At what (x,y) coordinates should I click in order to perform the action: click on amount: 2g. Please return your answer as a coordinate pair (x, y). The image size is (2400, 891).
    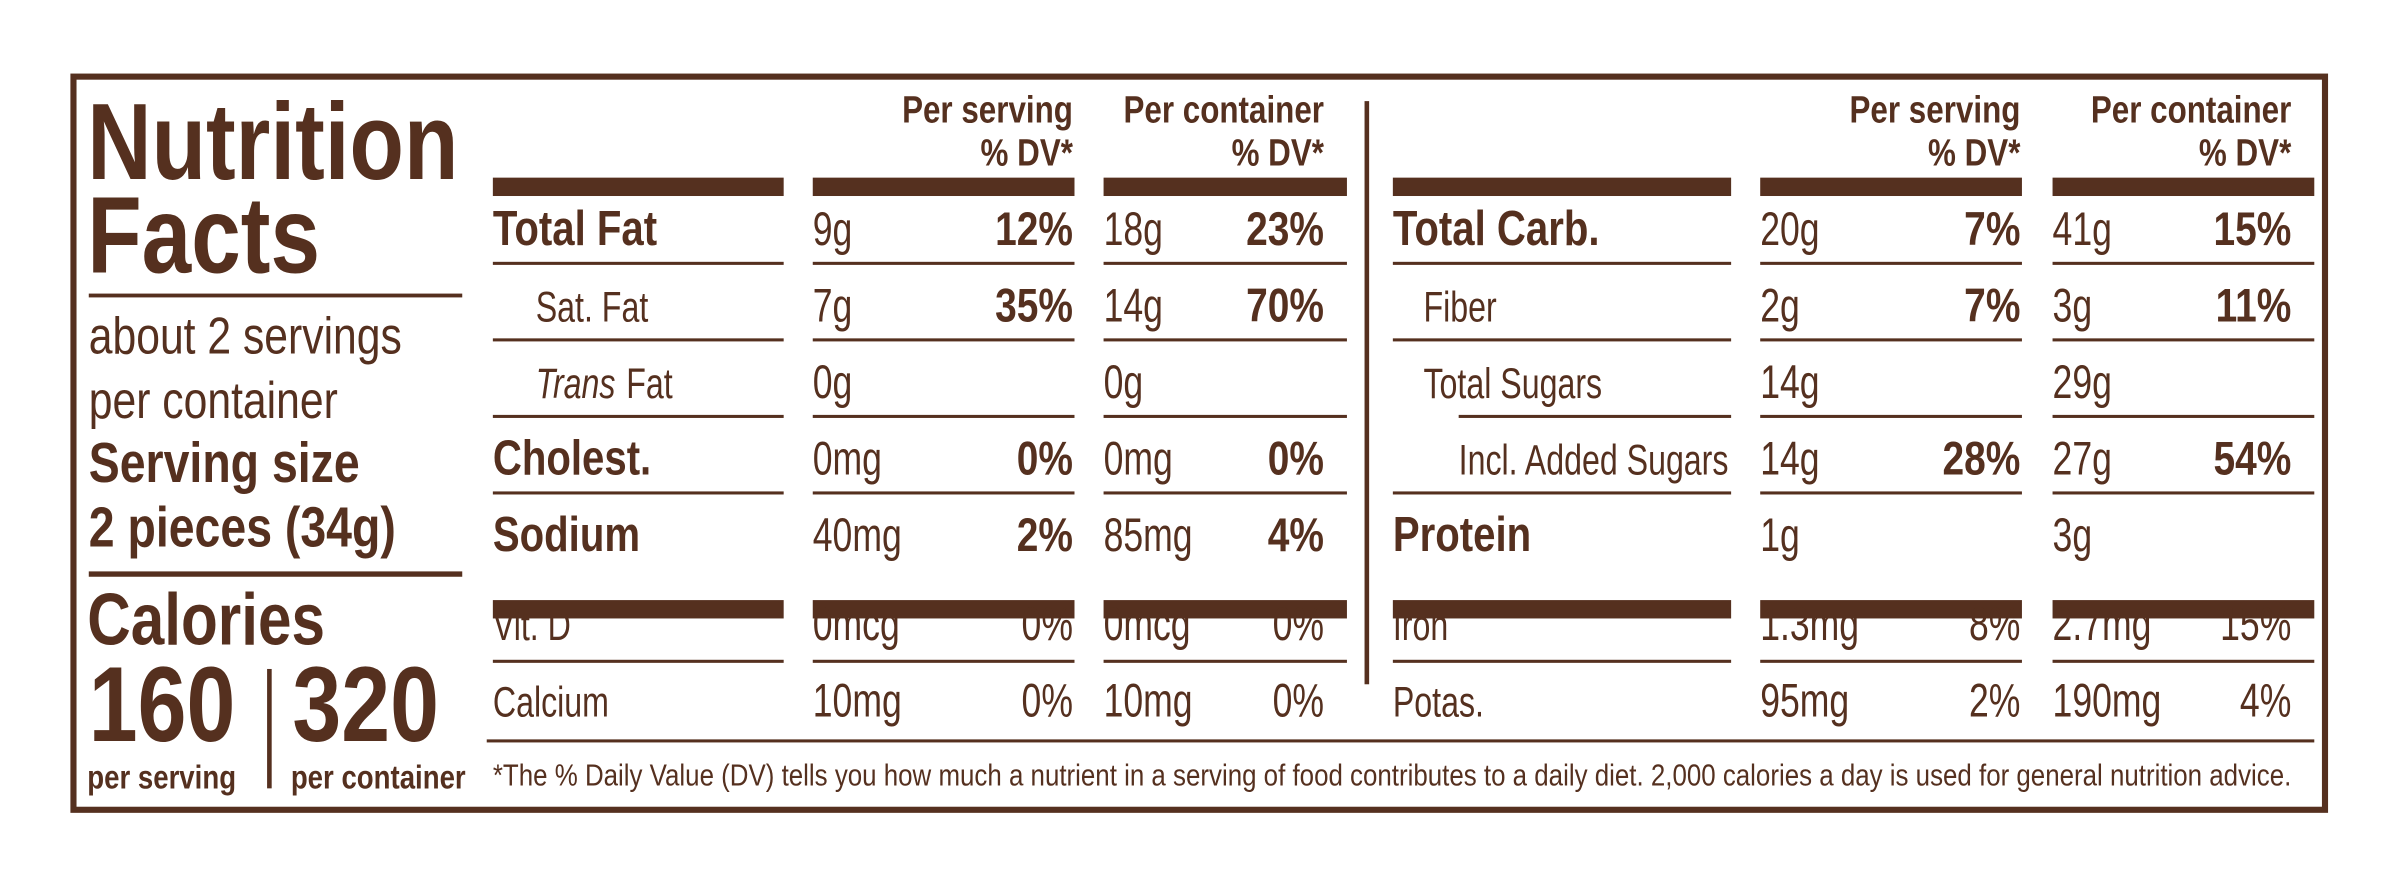
    Looking at the image, I should click on (1780, 305).